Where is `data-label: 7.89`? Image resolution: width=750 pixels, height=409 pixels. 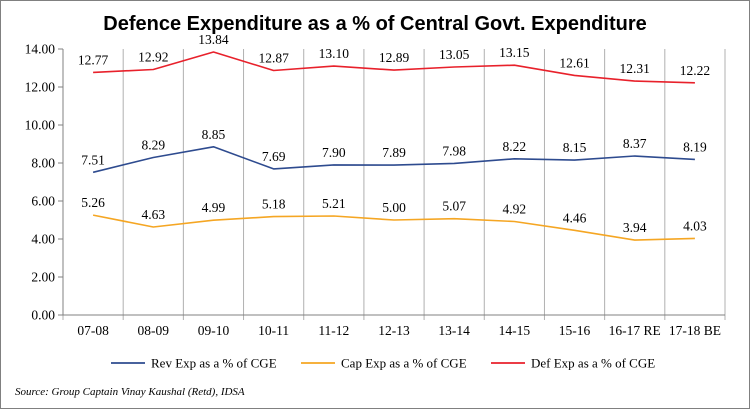 data-label: 7.89 is located at coordinates (394, 152).